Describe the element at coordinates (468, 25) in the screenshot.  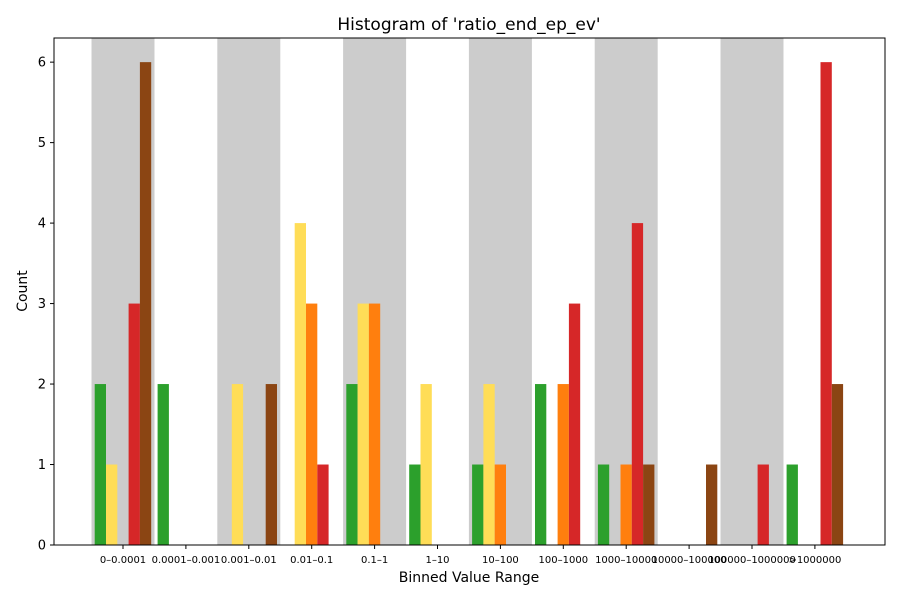
I see `chart-title: Histogram of 'ratio_end_ep_ev'` at that location.